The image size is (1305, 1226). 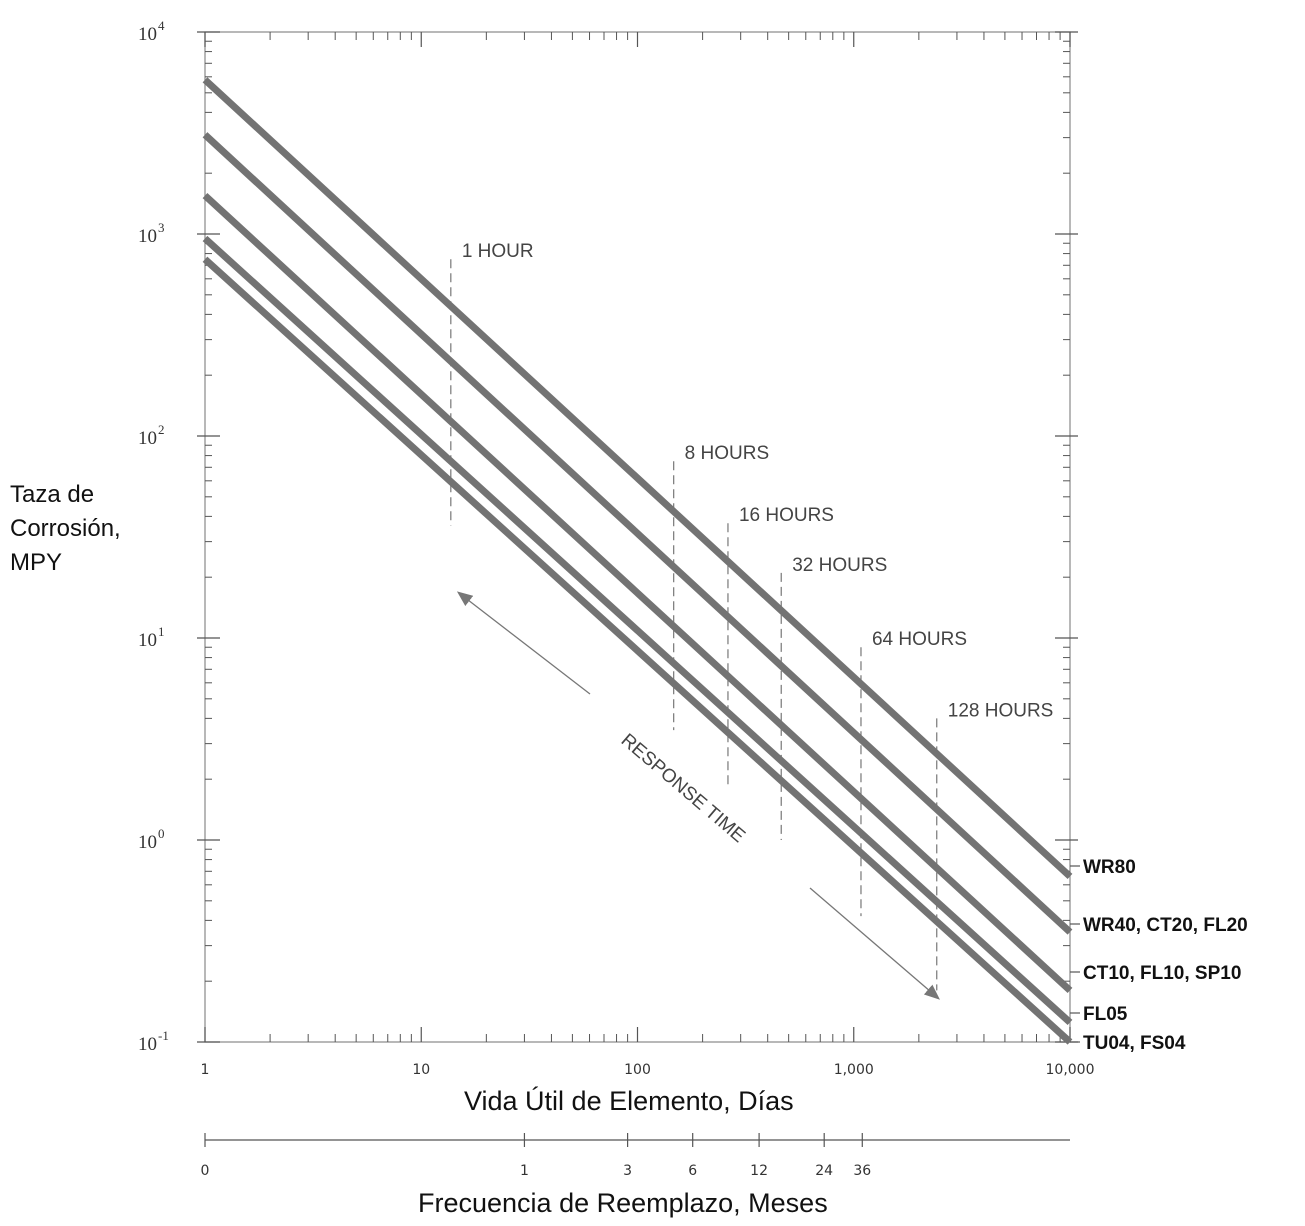 I want to click on y-axis-label: Taza de Corrosión, MPY, so click(x=65, y=529).